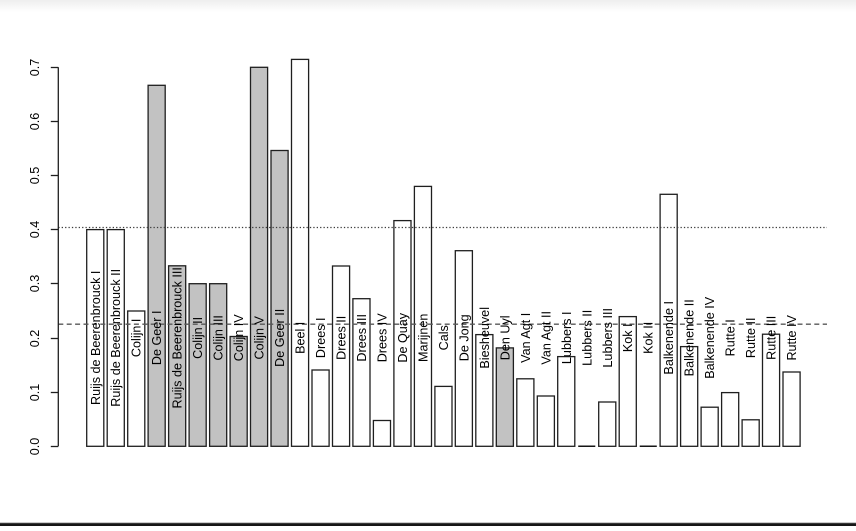  Describe the element at coordinates (96, 338) in the screenshot. I see `svg-text: Ruijs de Beerenbrouck I` at that location.